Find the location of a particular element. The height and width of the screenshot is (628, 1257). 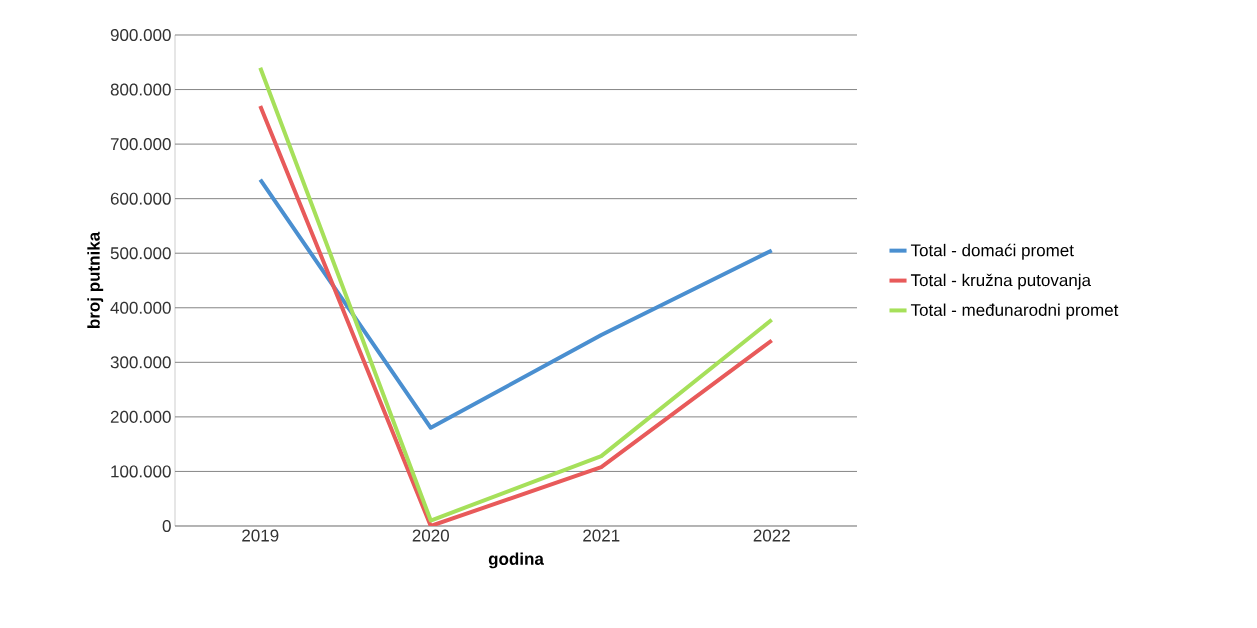

x-tick-label: 2022 is located at coordinates (771, 535).